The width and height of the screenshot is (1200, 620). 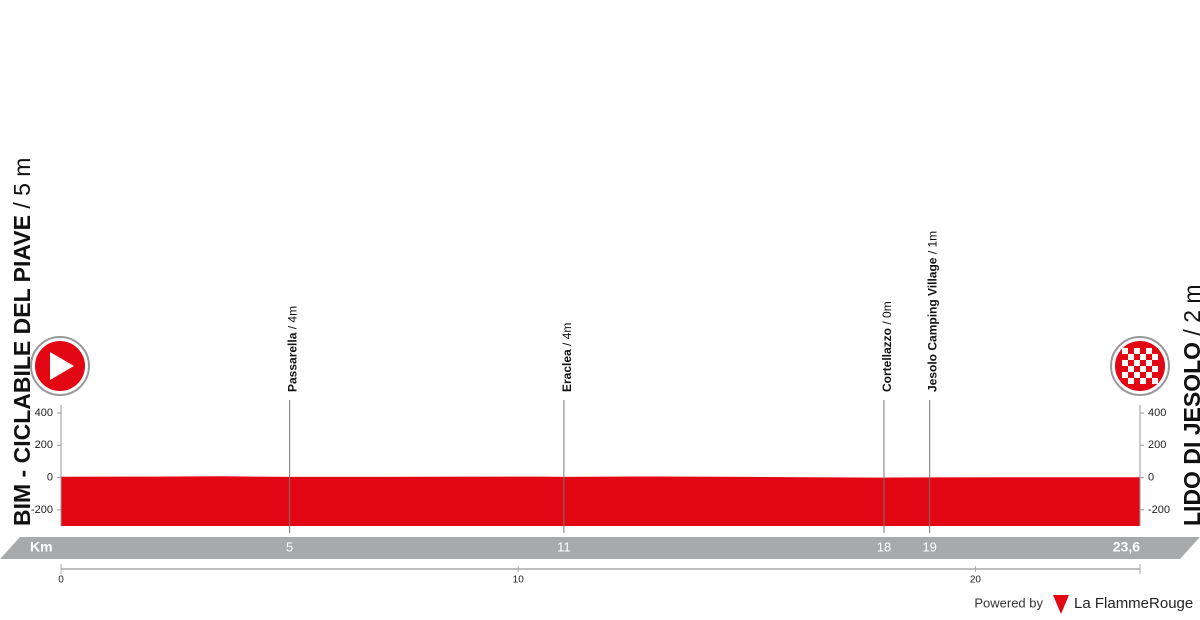 I want to click on km-band-label: 18, so click(x=884, y=546).